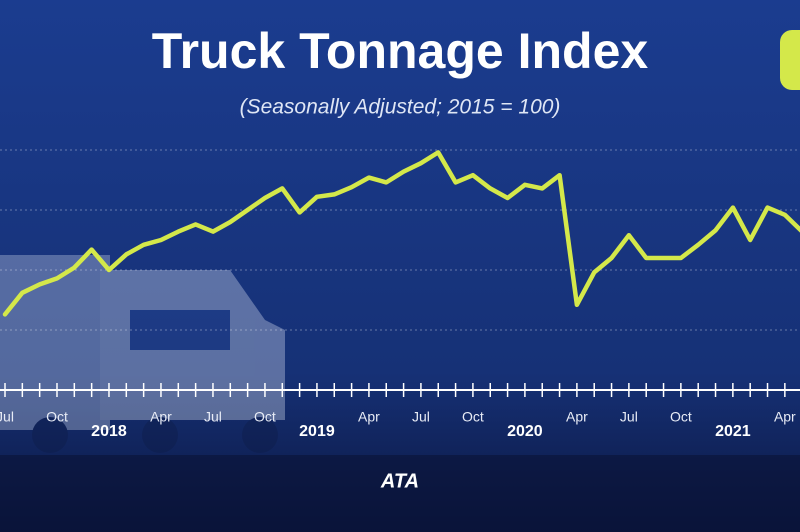  What do you see at coordinates (400, 493) in the screenshot?
I see `road` at bounding box center [400, 493].